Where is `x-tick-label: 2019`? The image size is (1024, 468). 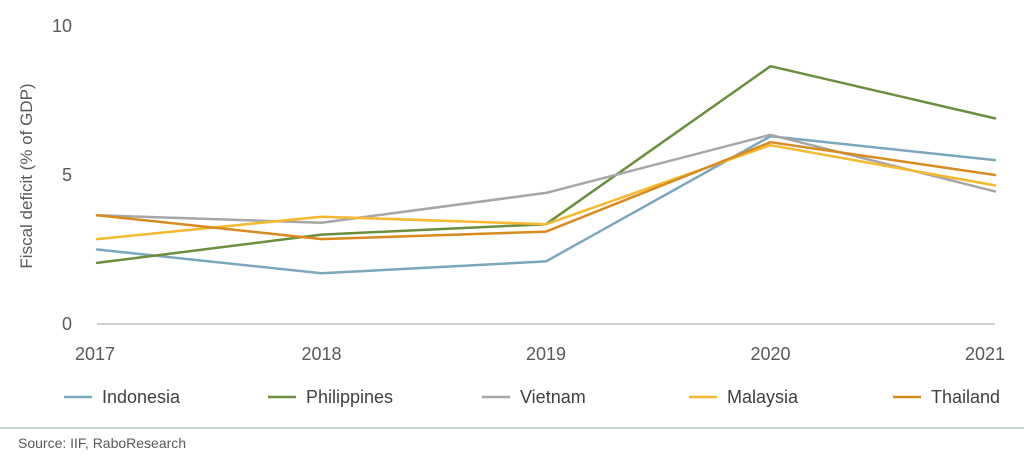 x-tick-label: 2019 is located at coordinates (546, 354).